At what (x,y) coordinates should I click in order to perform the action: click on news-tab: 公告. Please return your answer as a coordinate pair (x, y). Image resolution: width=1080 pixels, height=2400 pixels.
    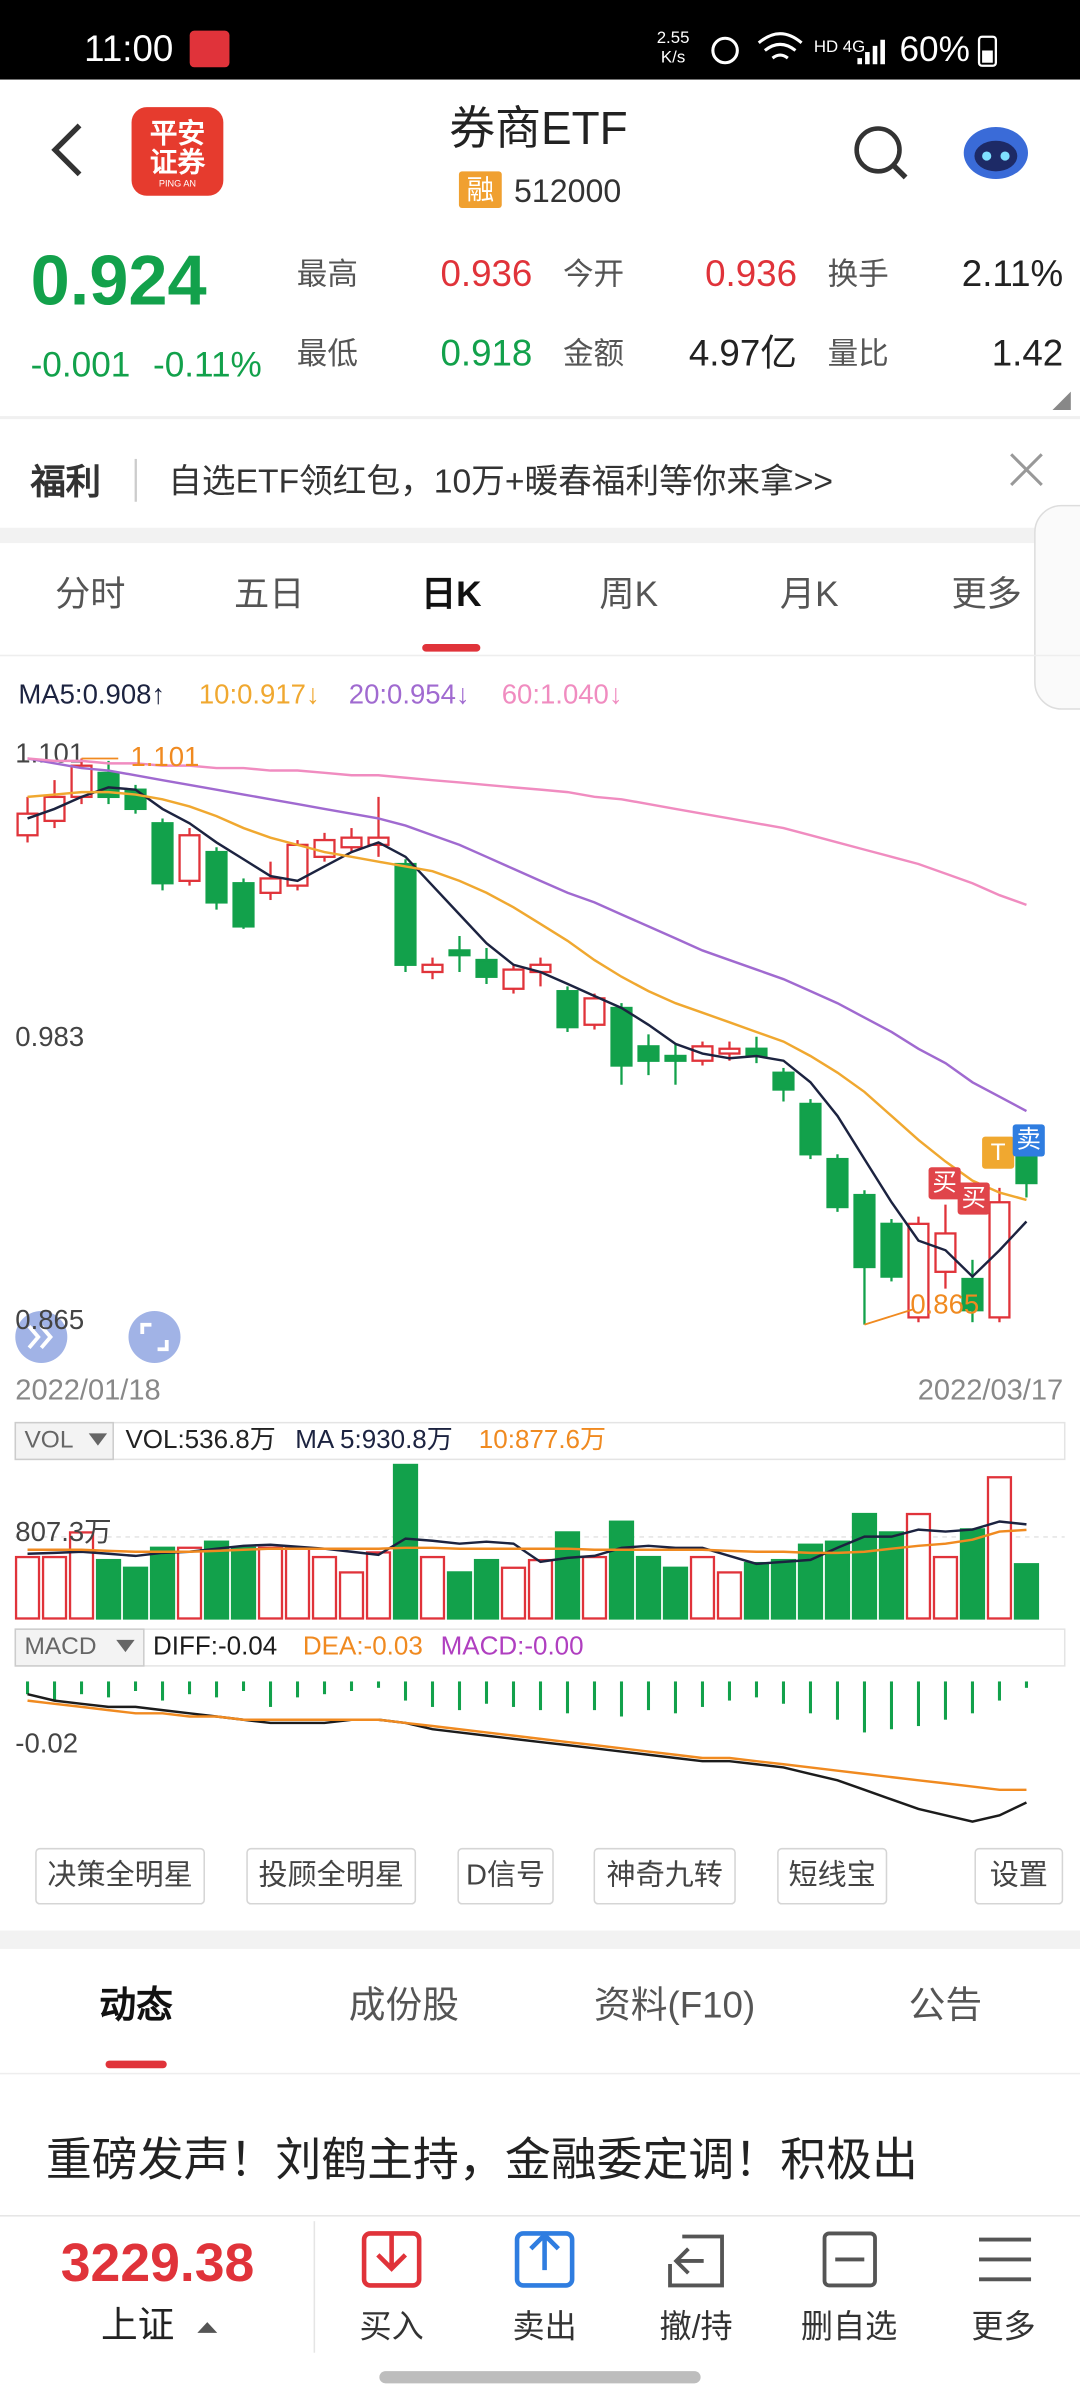
    Looking at the image, I should click on (945, 2006).